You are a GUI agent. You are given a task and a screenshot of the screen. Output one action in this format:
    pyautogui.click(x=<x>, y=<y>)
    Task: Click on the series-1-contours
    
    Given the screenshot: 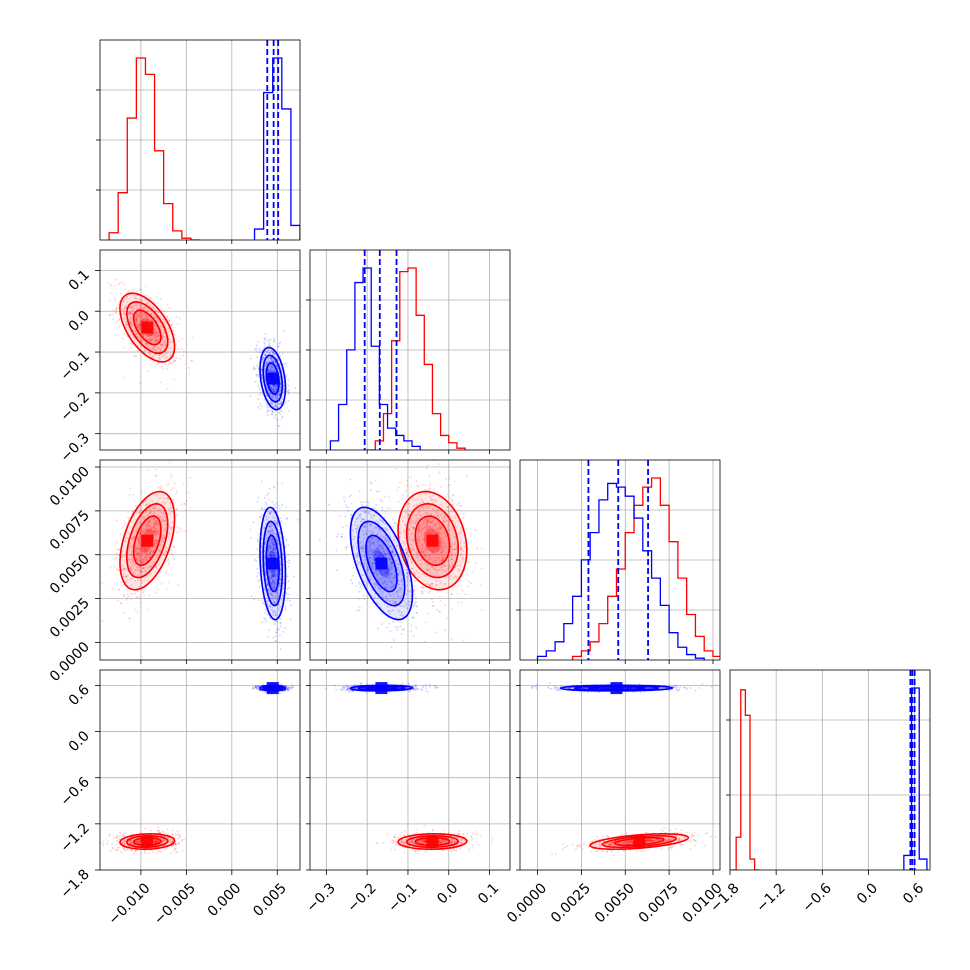 What is the action you would take?
    pyautogui.click(x=273, y=563)
    